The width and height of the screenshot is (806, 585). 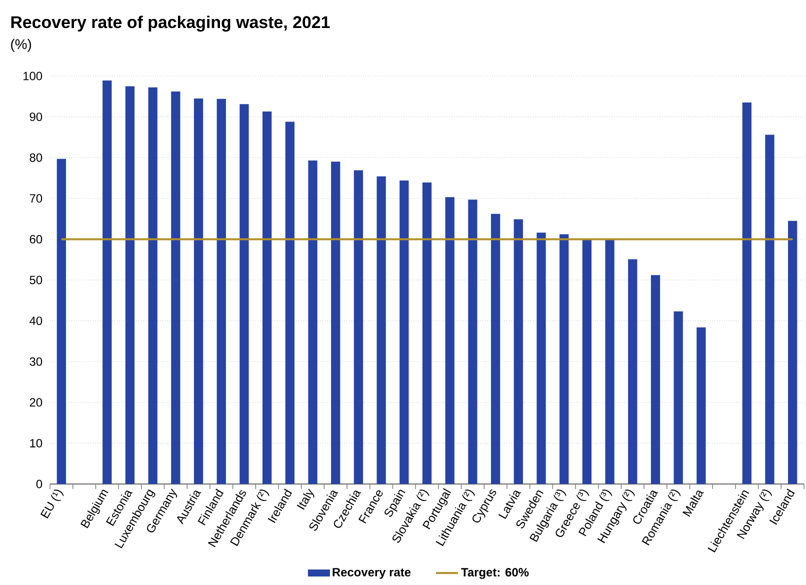 I want to click on legend-label: Target: 60%, so click(x=495, y=573).